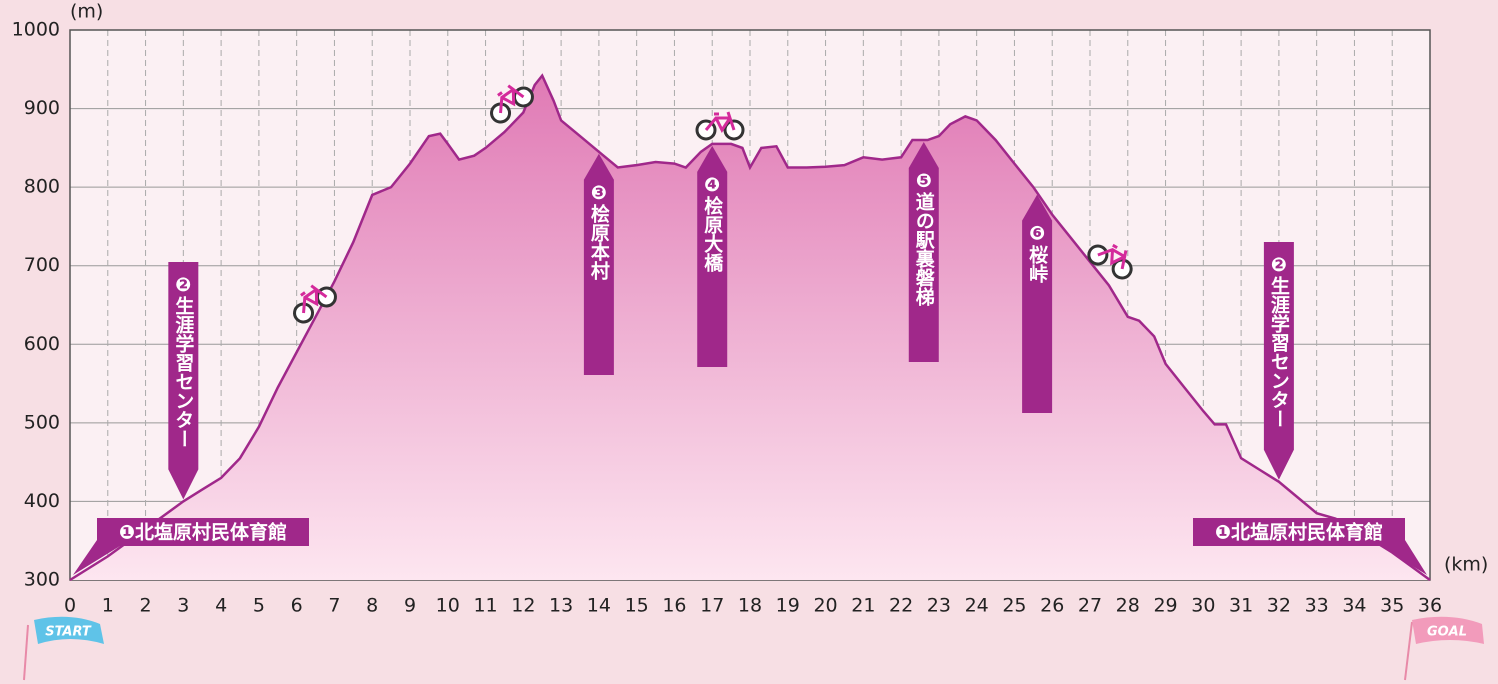 Image resolution: width=1498 pixels, height=684 pixels. What do you see at coordinates (42, 108) in the screenshot?
I see `y-tick-label: 900` at bounding box center [42, 108].